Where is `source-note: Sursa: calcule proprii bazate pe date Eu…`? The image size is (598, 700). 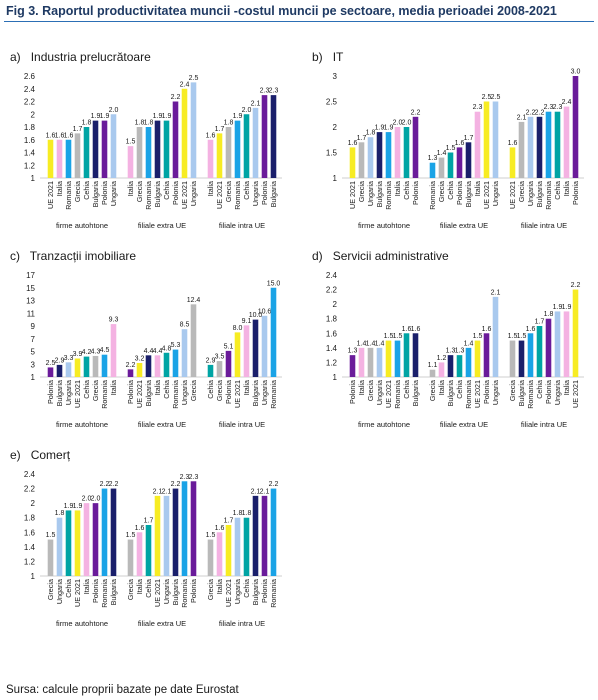
source-note: Sursa: calcule proprii bazate pe date Eu… is located at coordinates (122, 690).